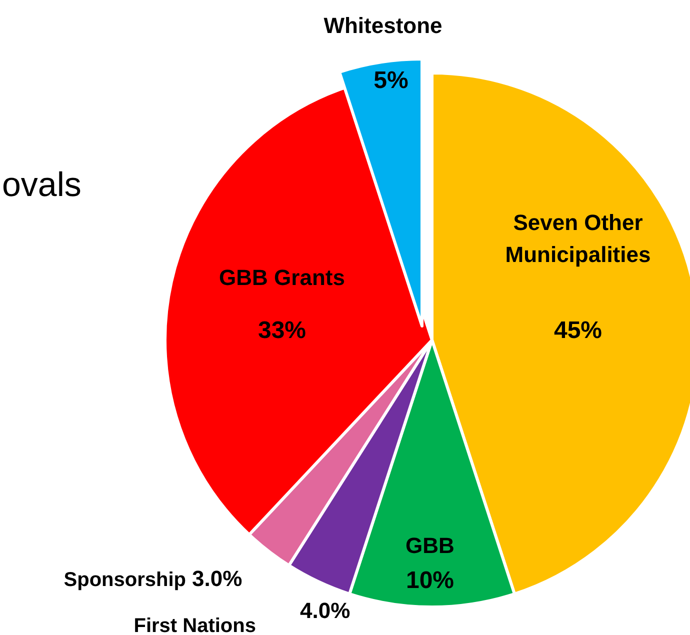 Image resolution: width=690 pixels, height=635 pixels. What do you see at coordinates (195, 625) in the screenshot?
I see `slice-label: First Nations` at bounding box center [195, 625].